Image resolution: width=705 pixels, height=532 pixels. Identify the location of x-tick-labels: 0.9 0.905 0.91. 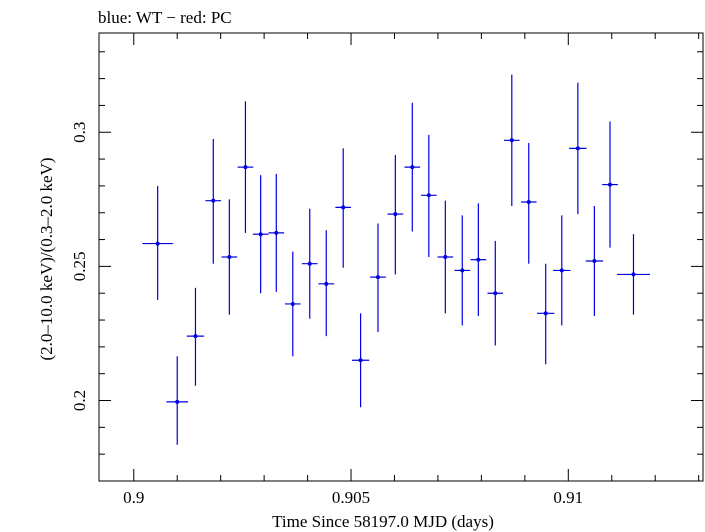
(353, 497).